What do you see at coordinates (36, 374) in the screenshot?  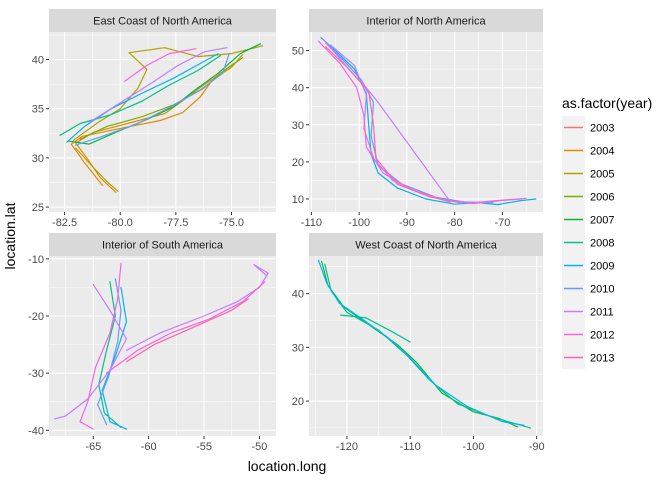 I see `y-tick-label: -30` at bounding box center [36, 374].